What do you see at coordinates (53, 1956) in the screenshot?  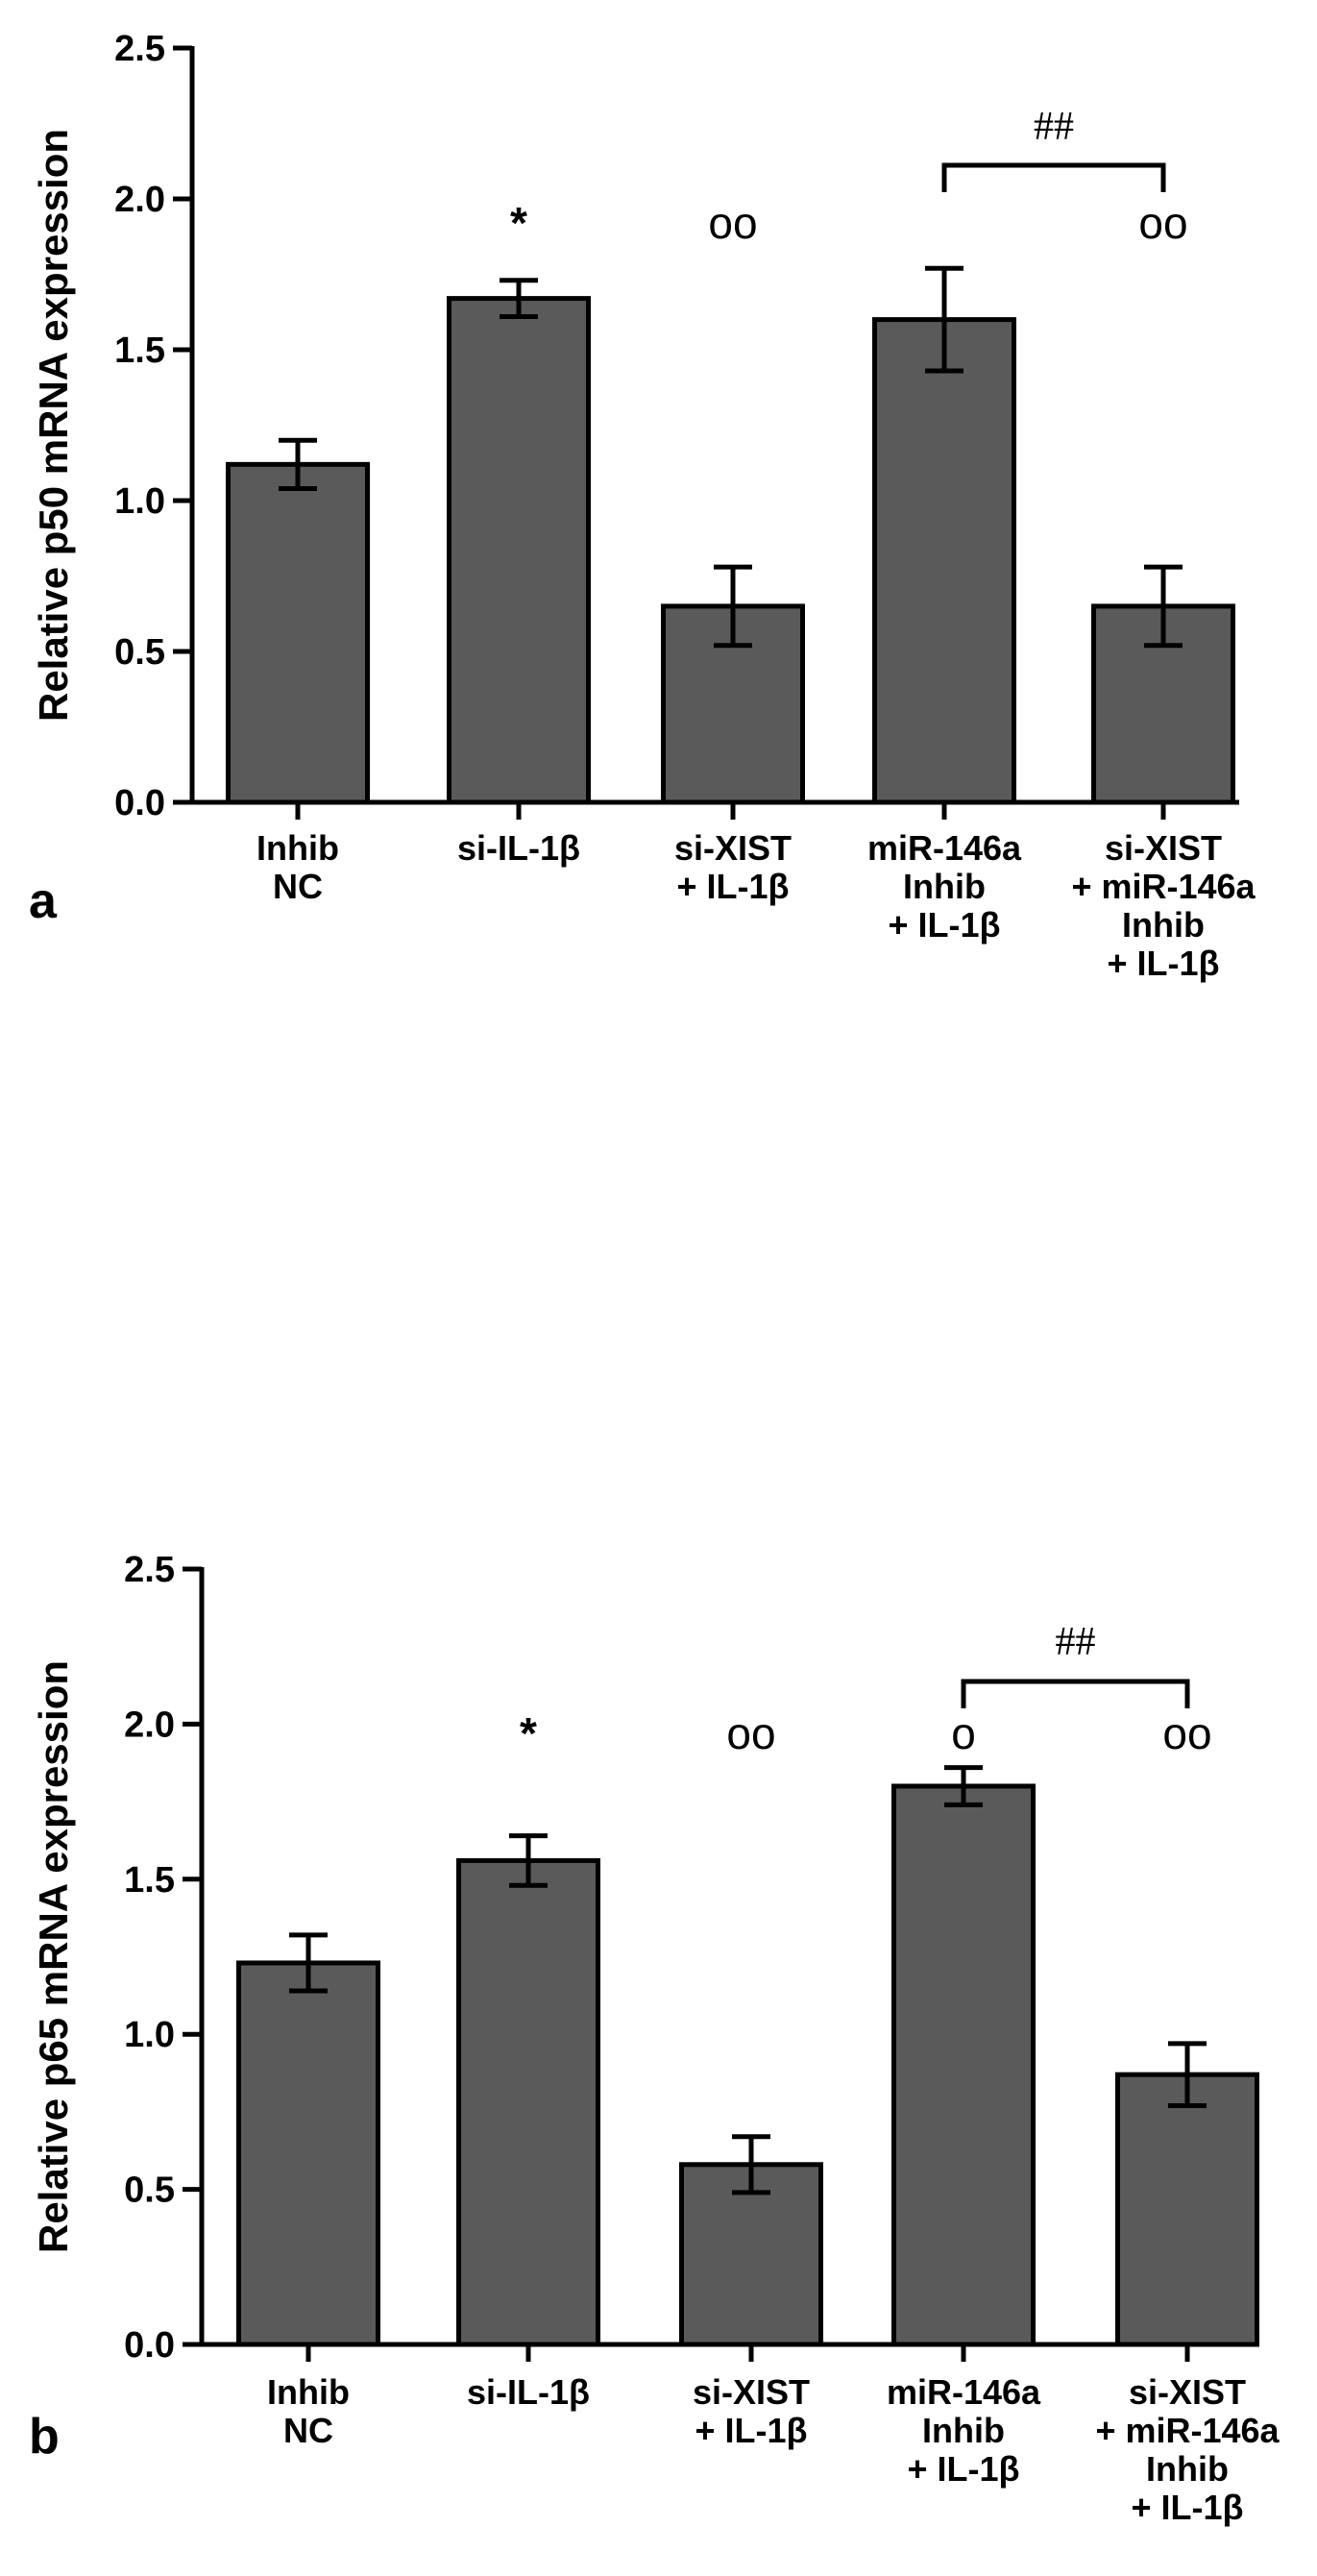 I see `y-axis-title: Relative p65 mRNA expression` at bounding box center [53, 1956].